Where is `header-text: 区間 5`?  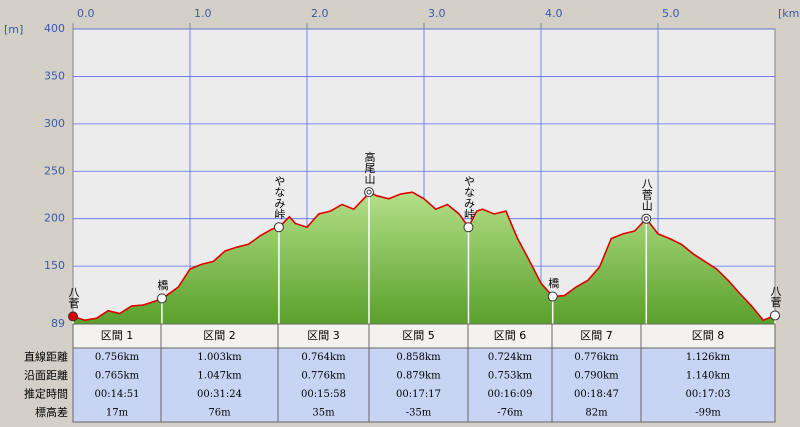 header-text: 区間 5 is located at coordinates (418, 335).